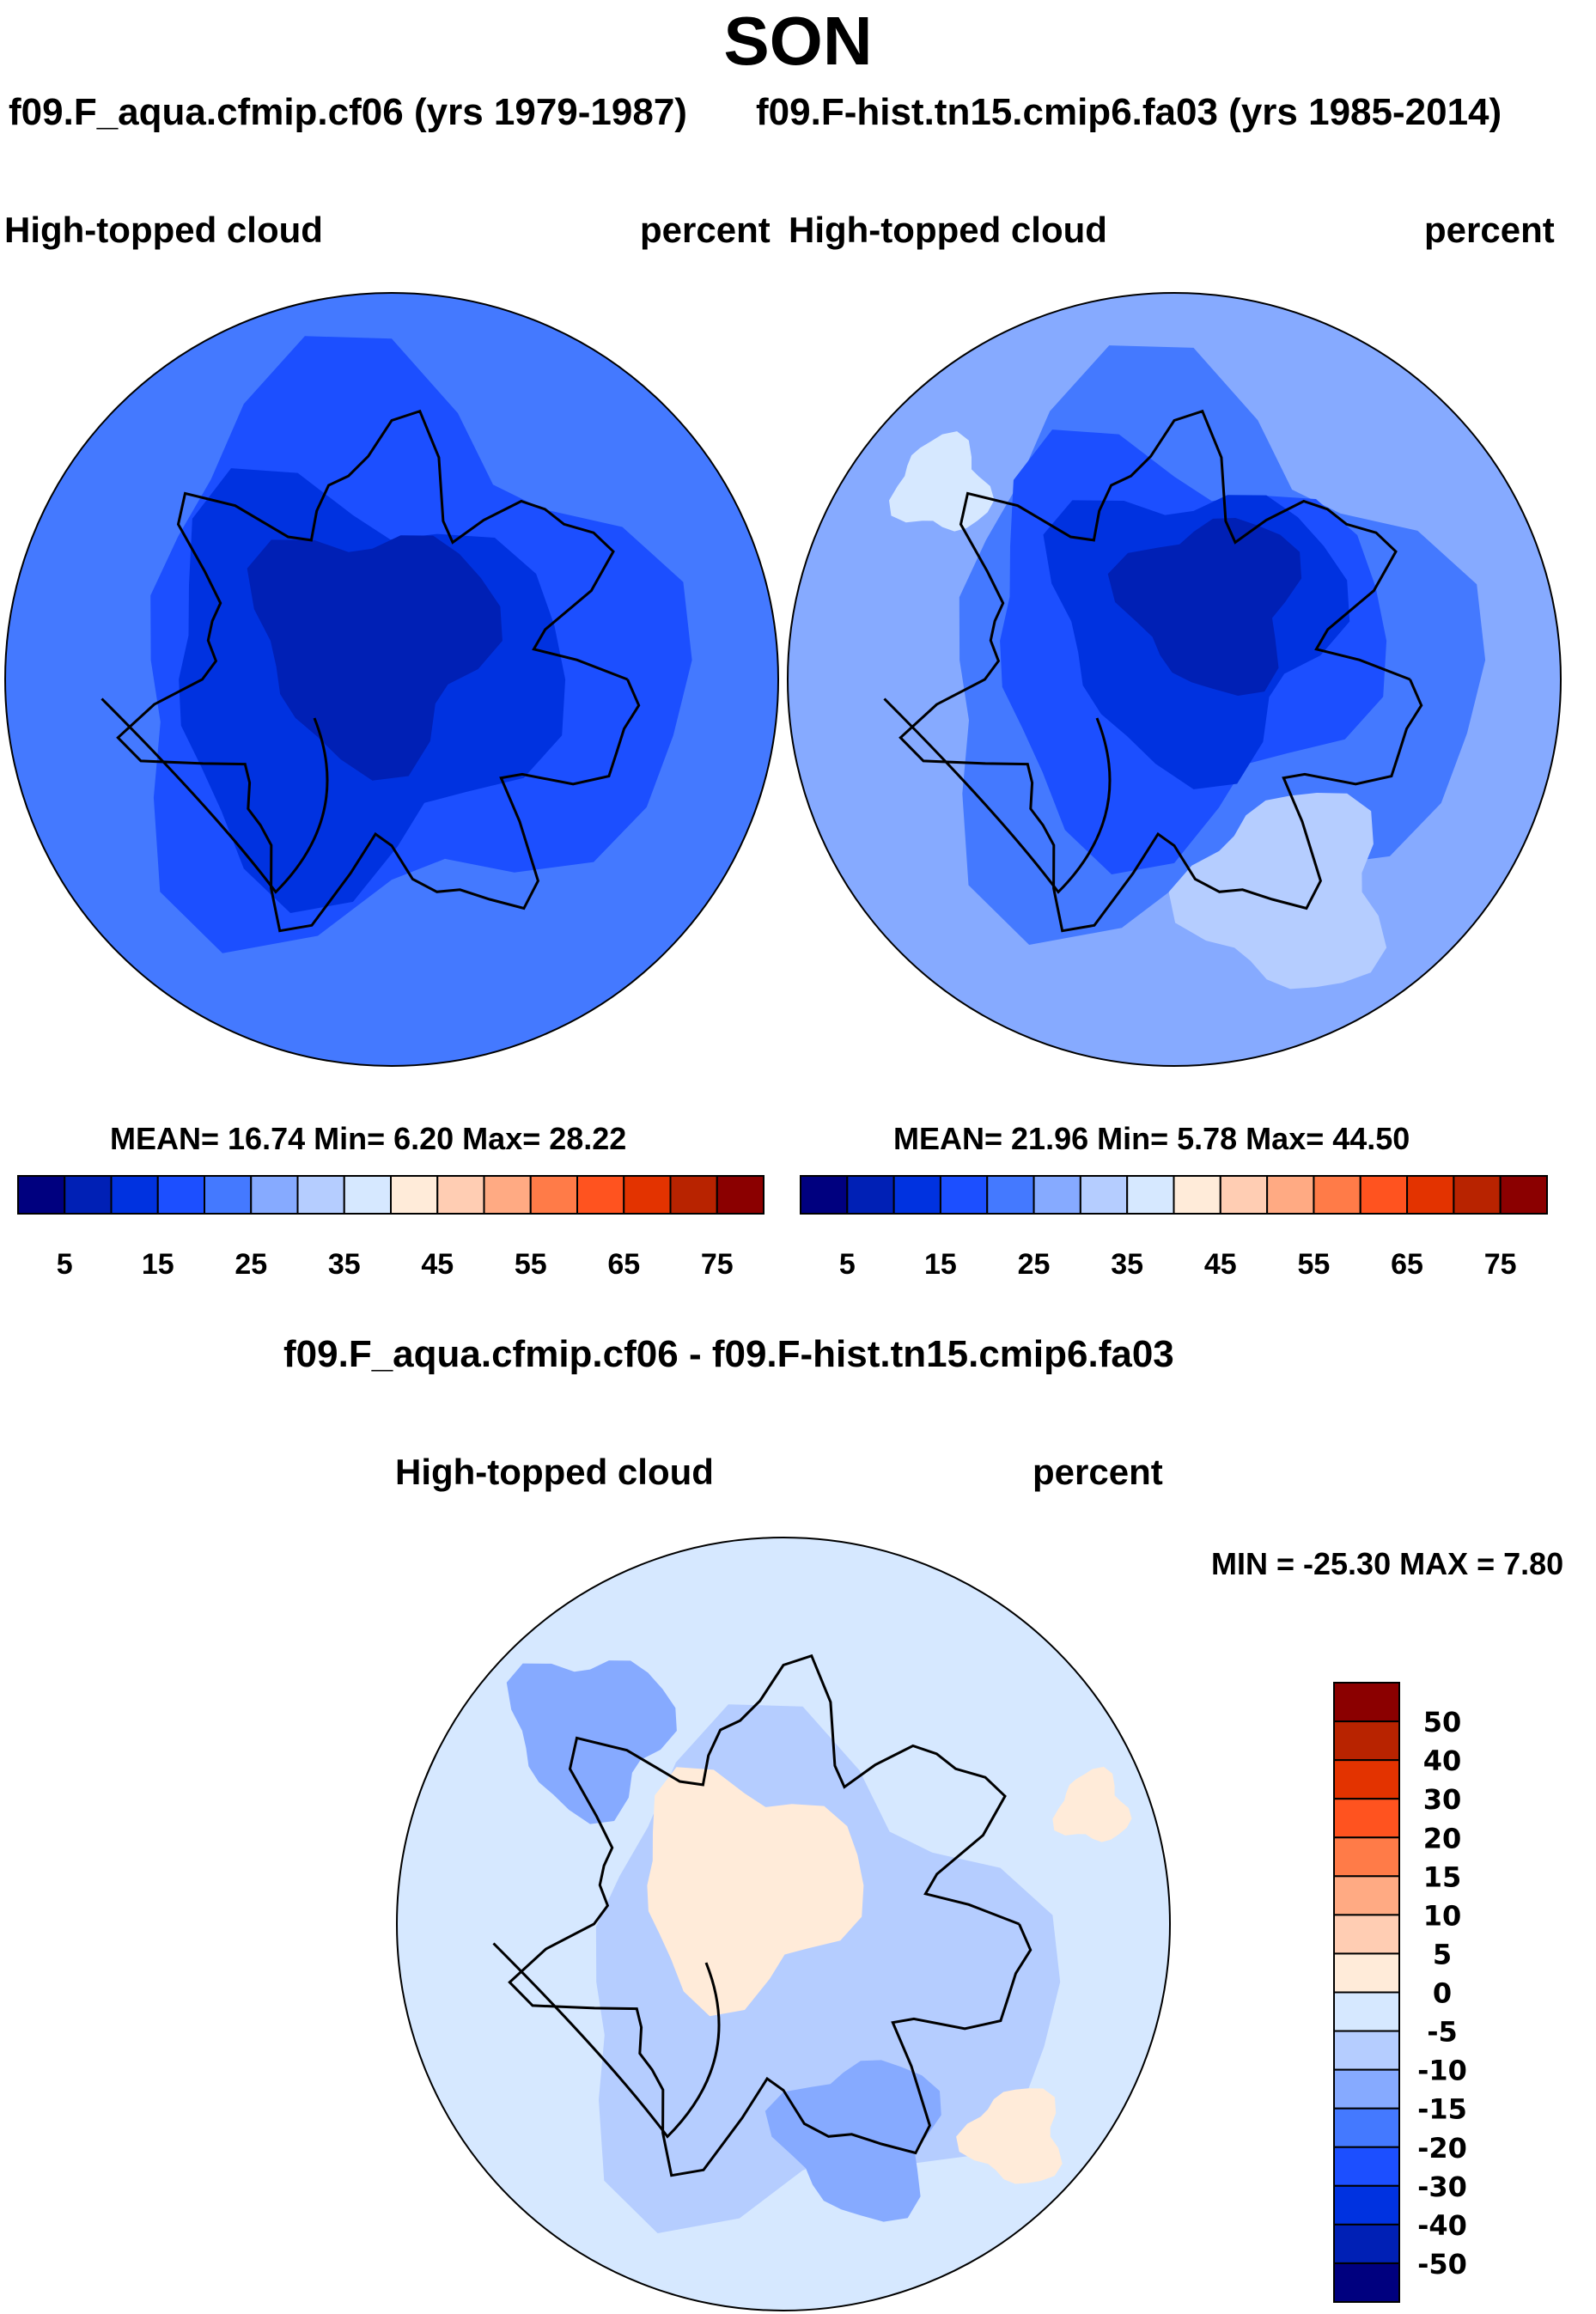 This screenshot has height=2314, width=1596. I want to click on colorbar-tick-label: 10, so click(1442, 1915).